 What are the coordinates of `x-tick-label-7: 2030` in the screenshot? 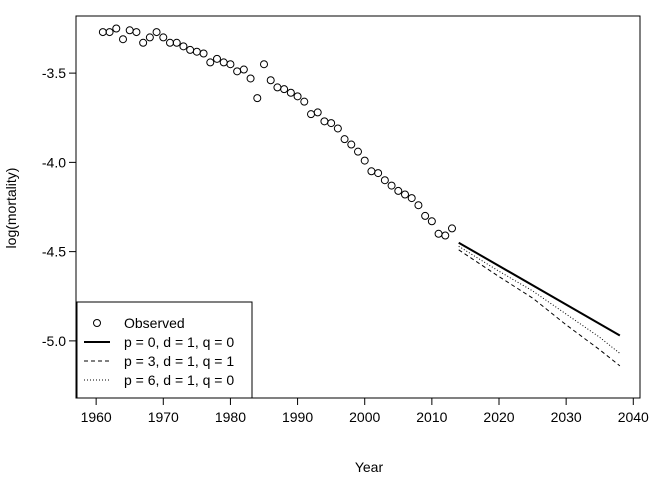 It's located at (566, 417).